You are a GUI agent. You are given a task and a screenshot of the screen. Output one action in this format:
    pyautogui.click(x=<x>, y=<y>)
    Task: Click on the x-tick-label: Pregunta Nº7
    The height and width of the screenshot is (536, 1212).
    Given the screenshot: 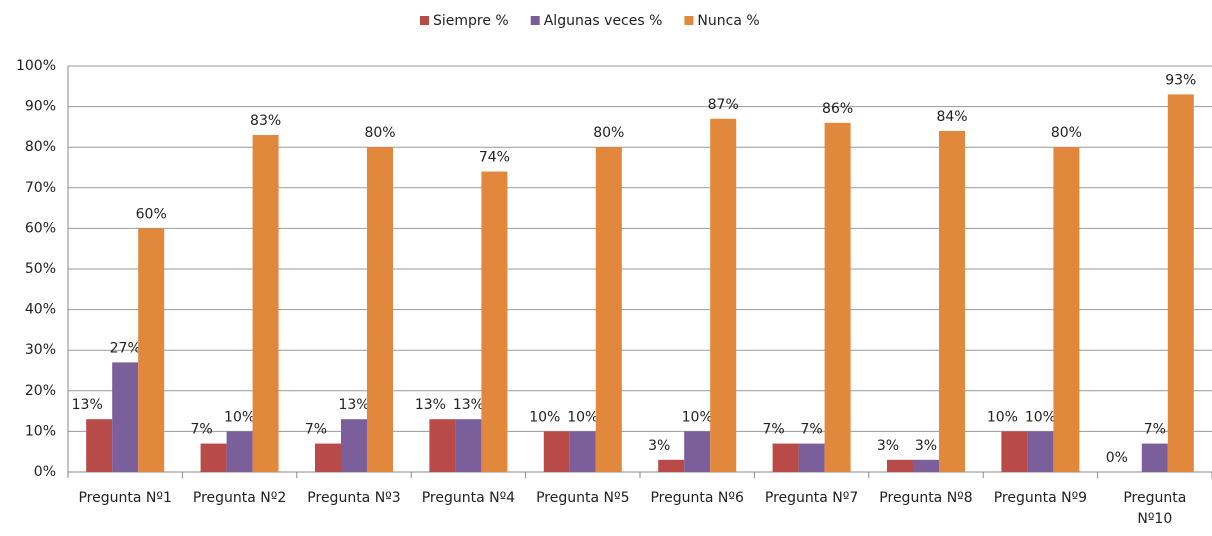 What is the action you would take?
    pyautogui.click(x=811, y=498)
    